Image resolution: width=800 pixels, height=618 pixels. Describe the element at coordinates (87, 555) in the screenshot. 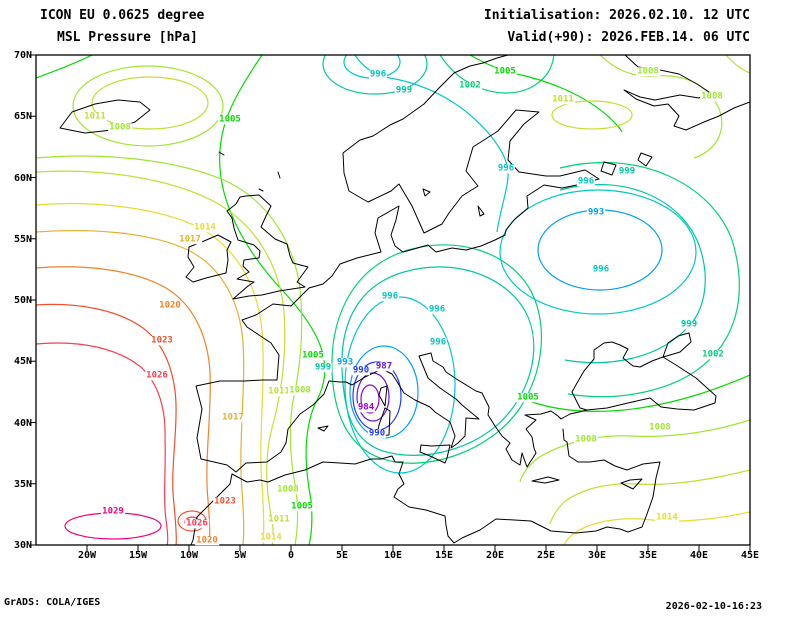

I see `lon-label: 20W` at that location.